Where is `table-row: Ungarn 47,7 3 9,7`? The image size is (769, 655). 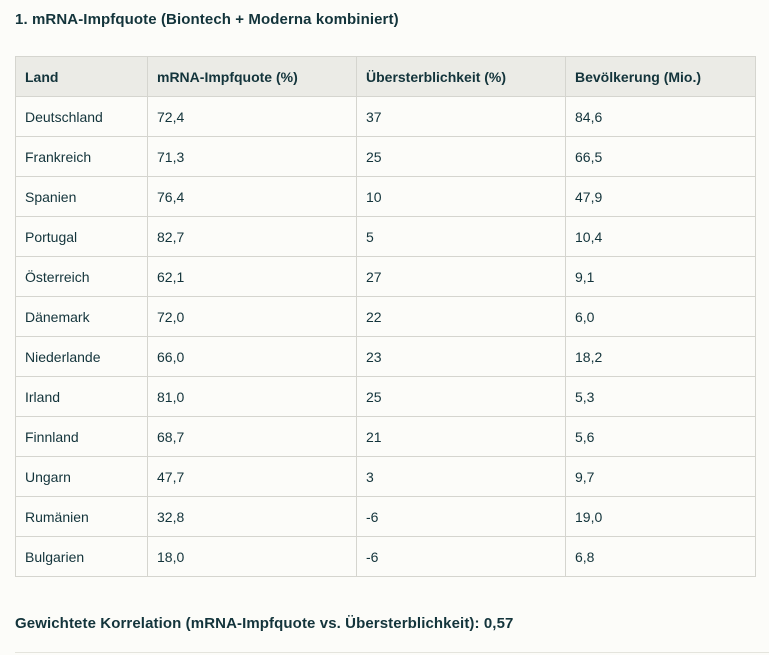
table-row: Ungarn 47,7 3 9,7 is located at coordinates (385, 476).